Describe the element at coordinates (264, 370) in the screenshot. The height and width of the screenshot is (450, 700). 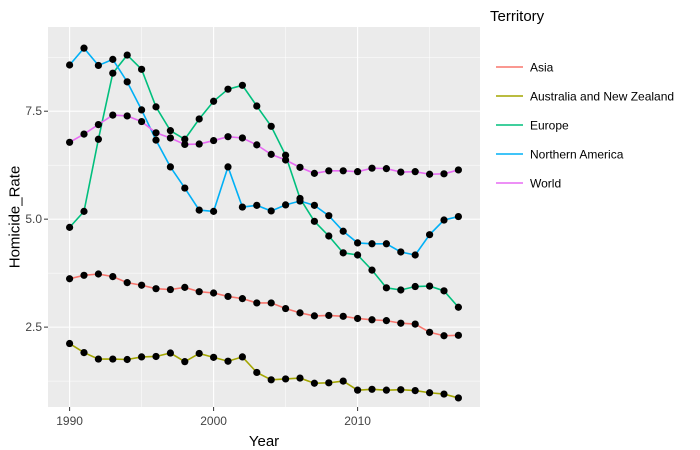
I see `series-line-australia-and-new-zealand` at that location.